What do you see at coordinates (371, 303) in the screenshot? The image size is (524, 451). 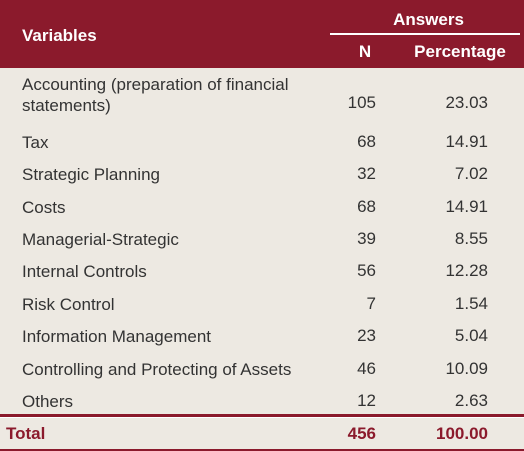 I see `row-n: 7` at bounding box center [371, 303].